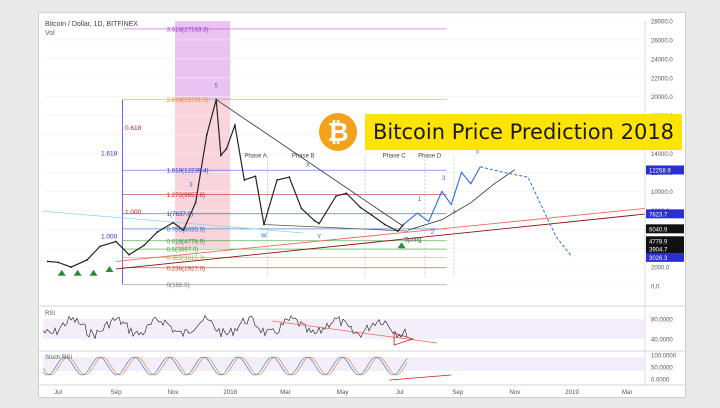 This screenshot has height=408, width=720. Describe the element at coordinates (303, 156) in the screenshot. I see `wave-label: Phase B` at that location.